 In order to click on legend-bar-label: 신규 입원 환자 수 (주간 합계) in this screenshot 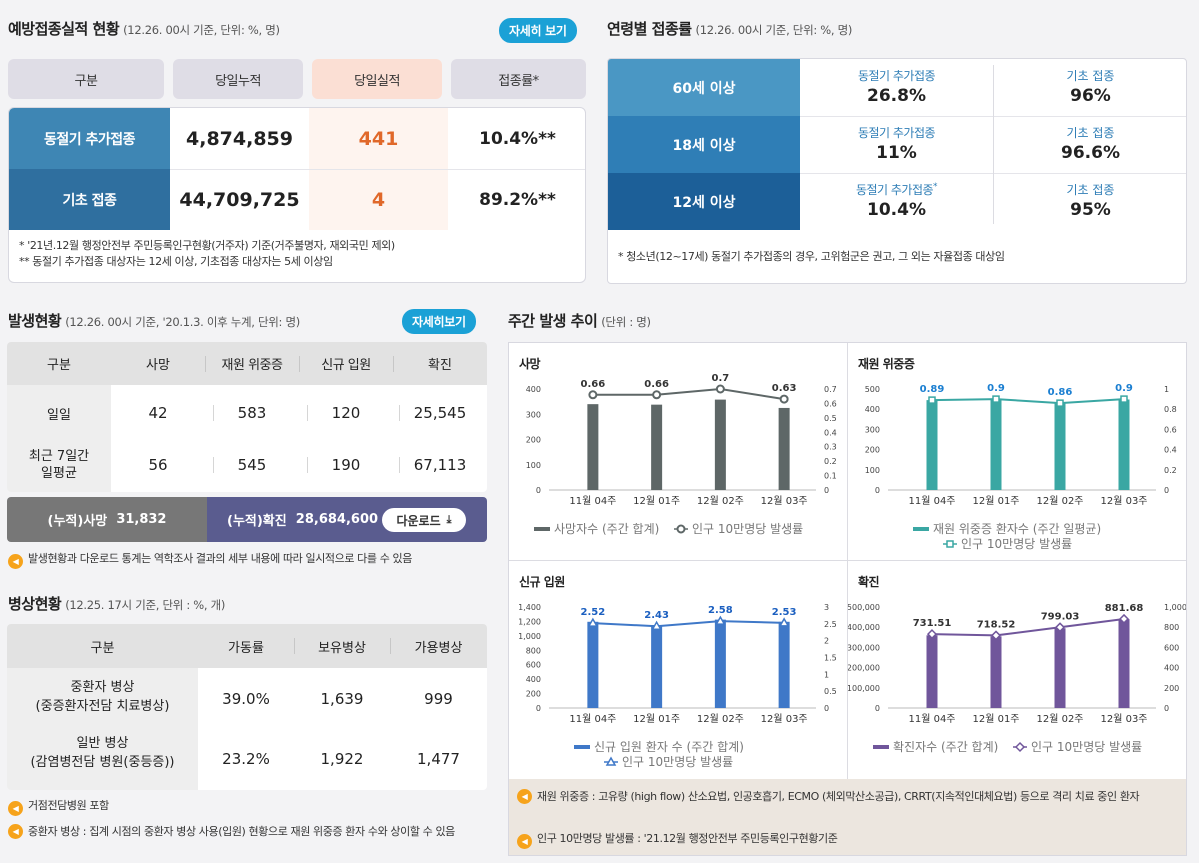, I will do `click(669, 747)`.